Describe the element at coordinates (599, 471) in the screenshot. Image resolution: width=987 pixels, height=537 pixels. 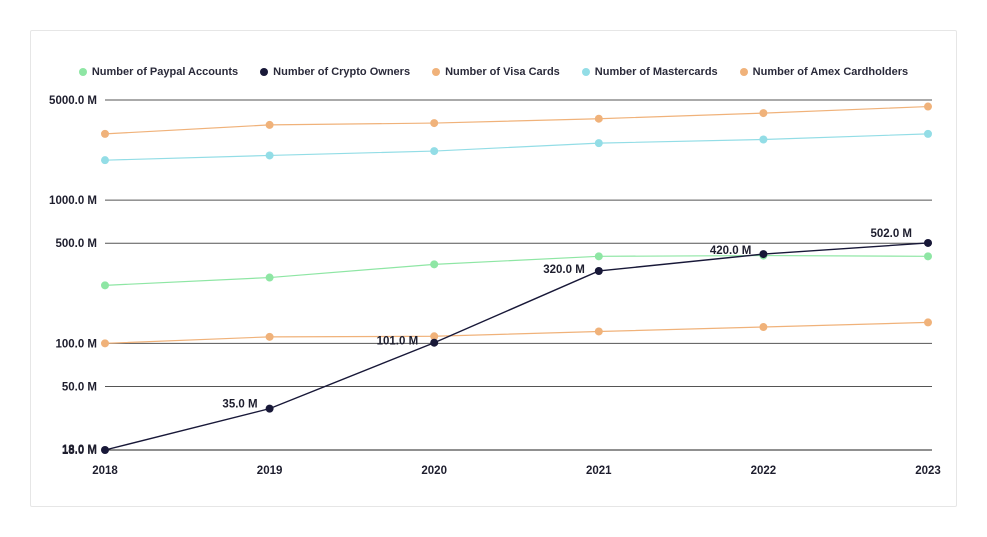
I see `x-tick-label: 2021` at that location.